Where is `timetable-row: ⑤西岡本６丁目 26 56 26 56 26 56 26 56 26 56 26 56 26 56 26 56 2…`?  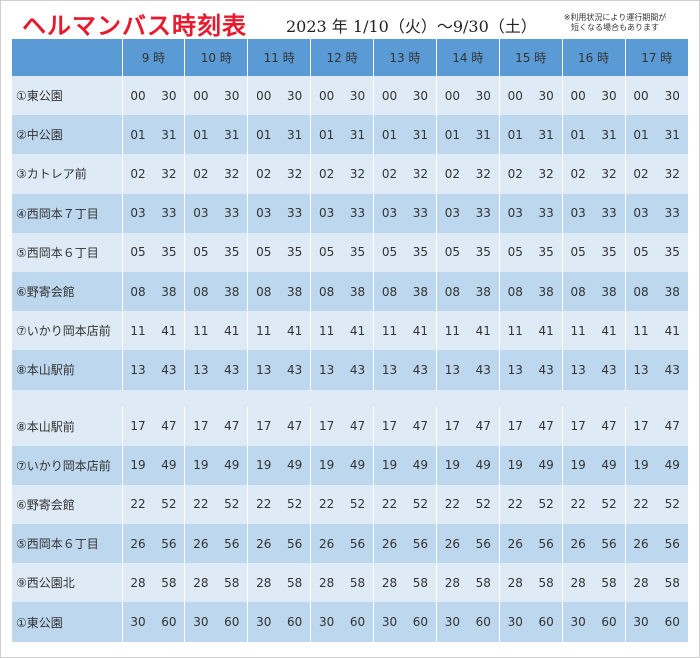
timetable-row: ⑤西岡本６丁目 26 56 26 56 26 56 26 56 26 56 26 56 26 56 26 56 2… is located at coordinates (350, 544).